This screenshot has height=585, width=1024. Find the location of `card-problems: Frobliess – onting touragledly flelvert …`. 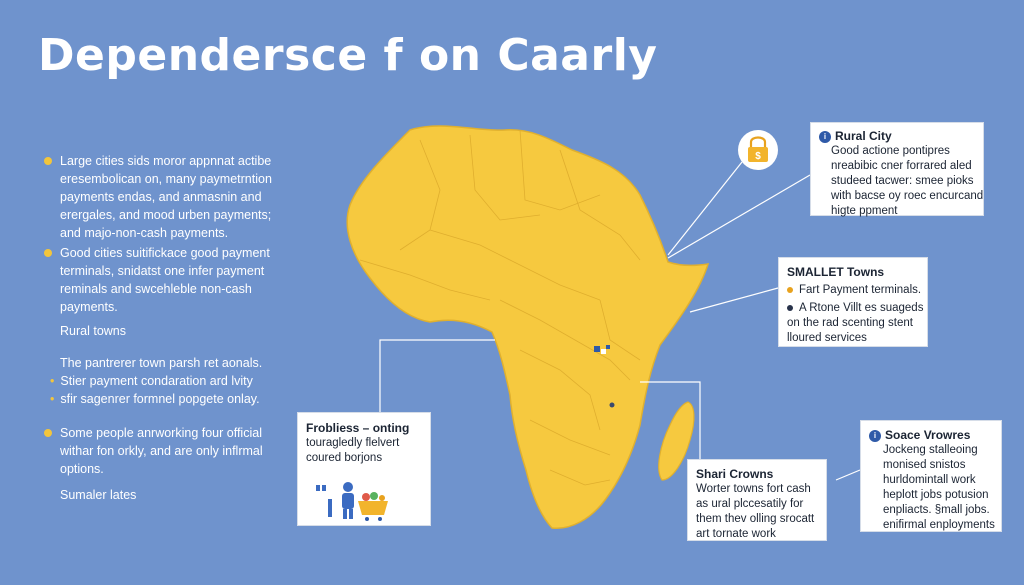

card-problems: Frobliess – onting touragledly flelvert … is located at coordinates (364, 469).